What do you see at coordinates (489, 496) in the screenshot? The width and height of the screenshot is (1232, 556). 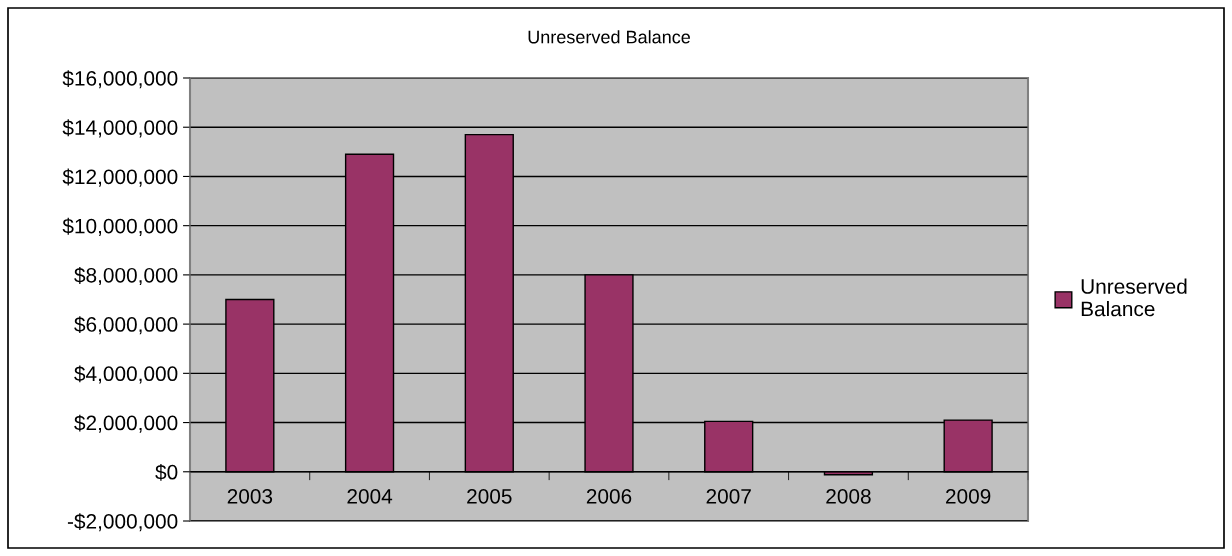 I see `x-tick-label: 2005` at bounding box center [489, 496].